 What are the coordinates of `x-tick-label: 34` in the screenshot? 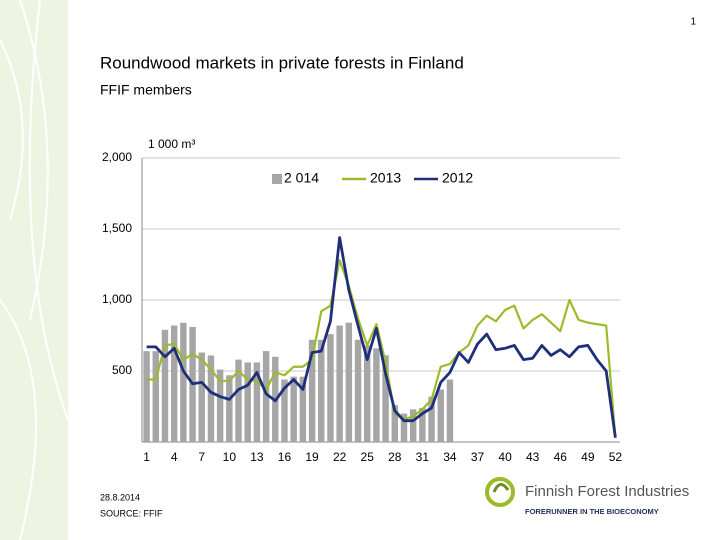 It's located at (450, 457).